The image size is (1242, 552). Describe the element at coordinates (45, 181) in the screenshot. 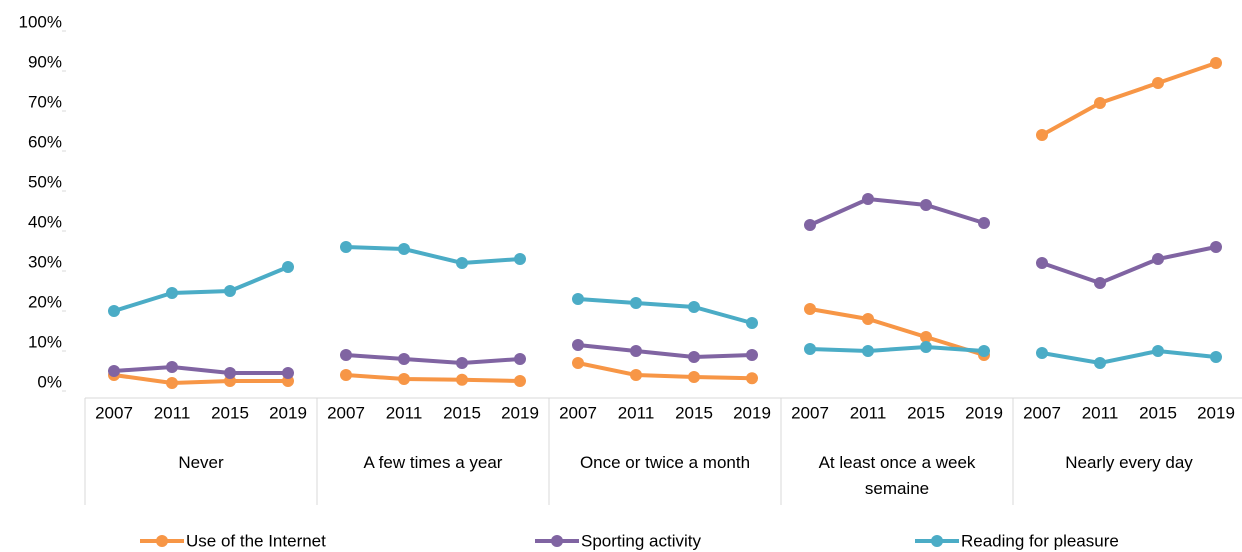

I see `y-tick-label: 50%` at that location.